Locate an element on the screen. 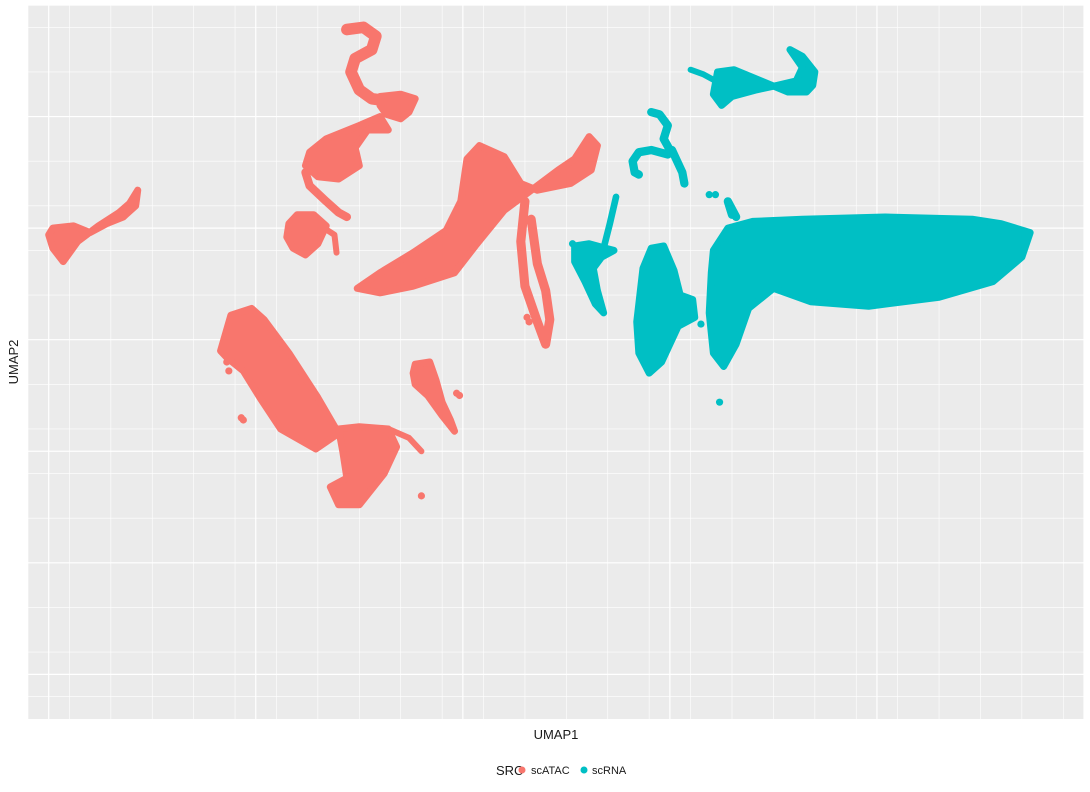  legend-label-scrna: scRNA is located at coordinates (609, 771).